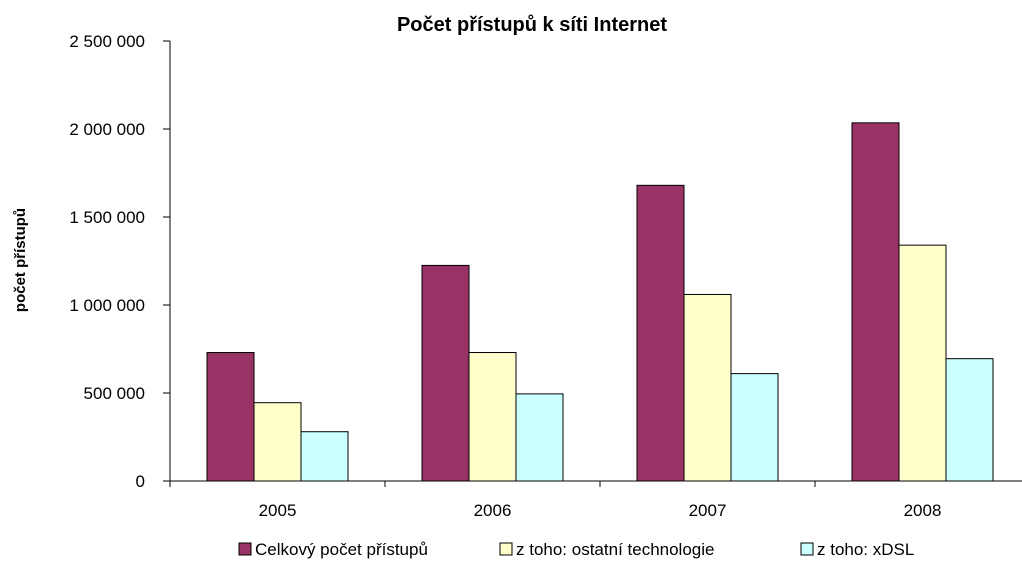 The width and height of the screenshot is (1022, 576). What do you see at coordinates (324, 456) in the screenshot?
I see `bar-3-2005` at bounding box center [324, 456].